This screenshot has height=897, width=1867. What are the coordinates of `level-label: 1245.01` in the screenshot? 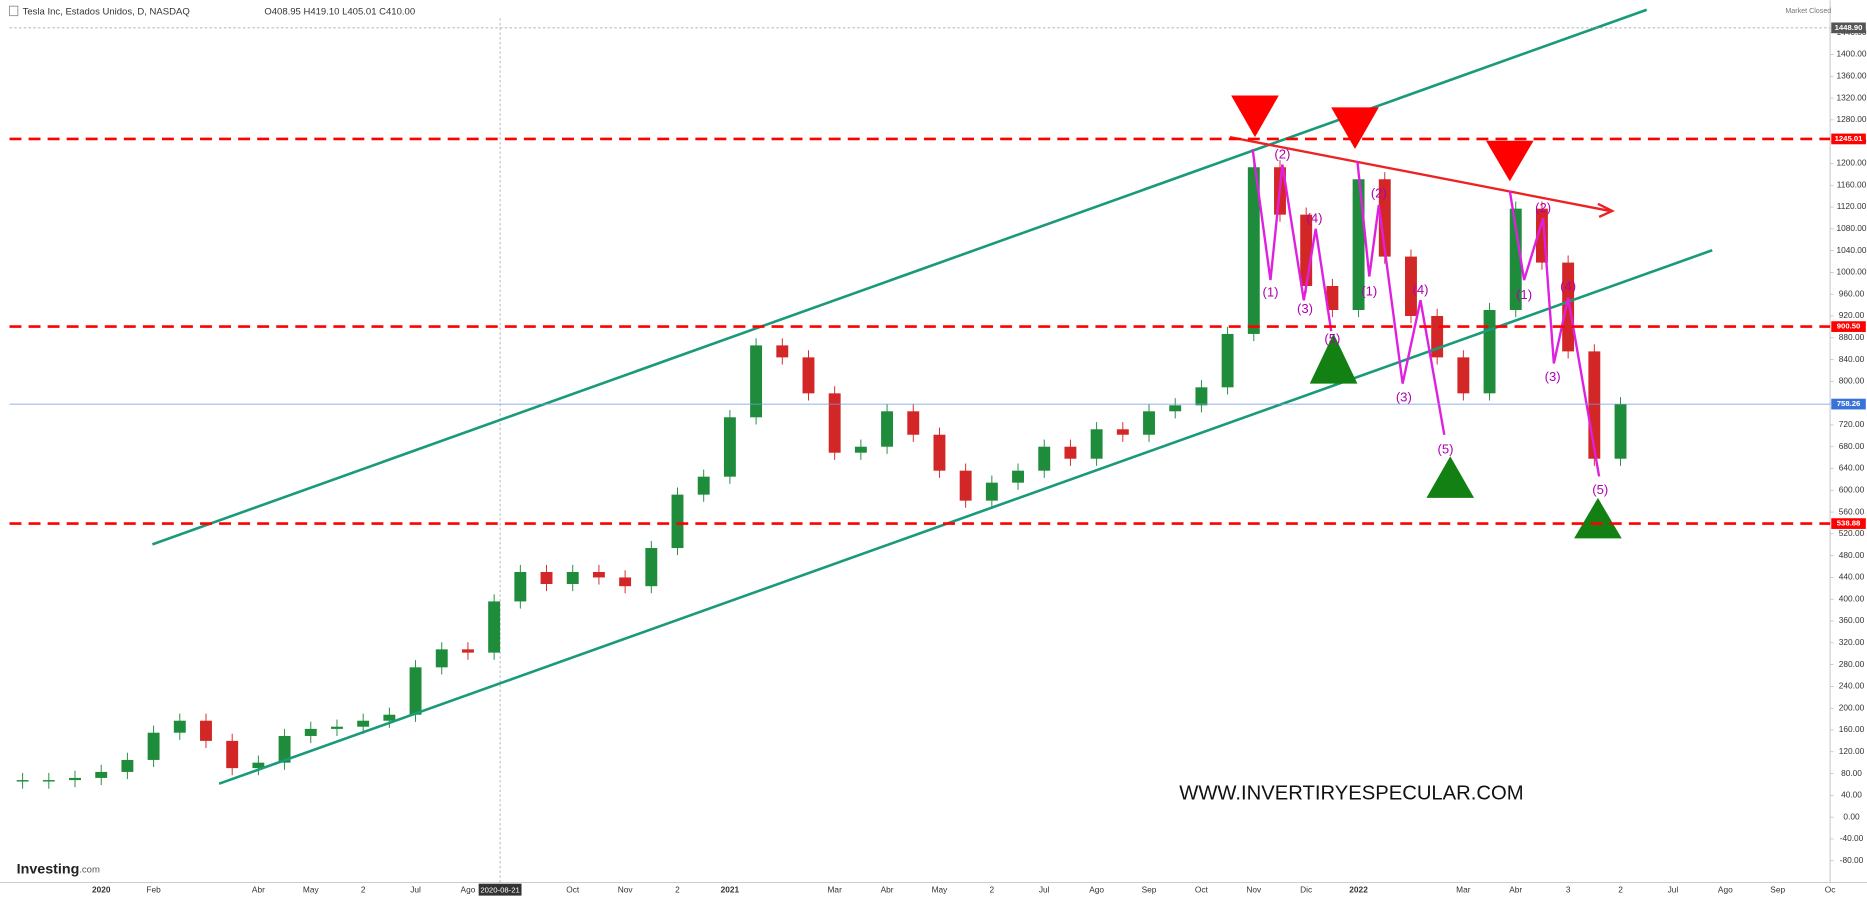 It's located at (1849, 138).